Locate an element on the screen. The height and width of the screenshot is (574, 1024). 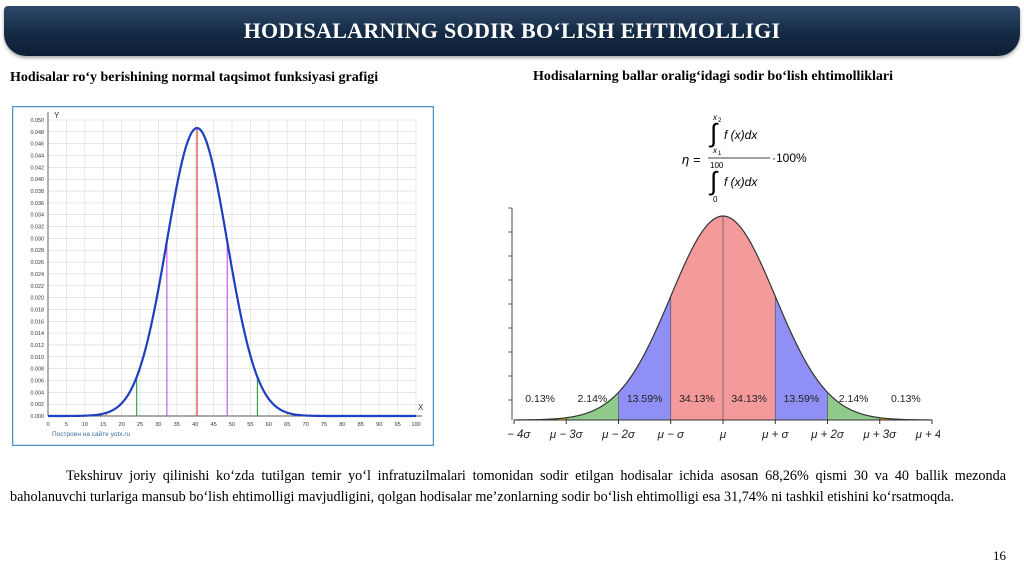
y-tick-label: 0.016 is located at coordinates (38, 322).